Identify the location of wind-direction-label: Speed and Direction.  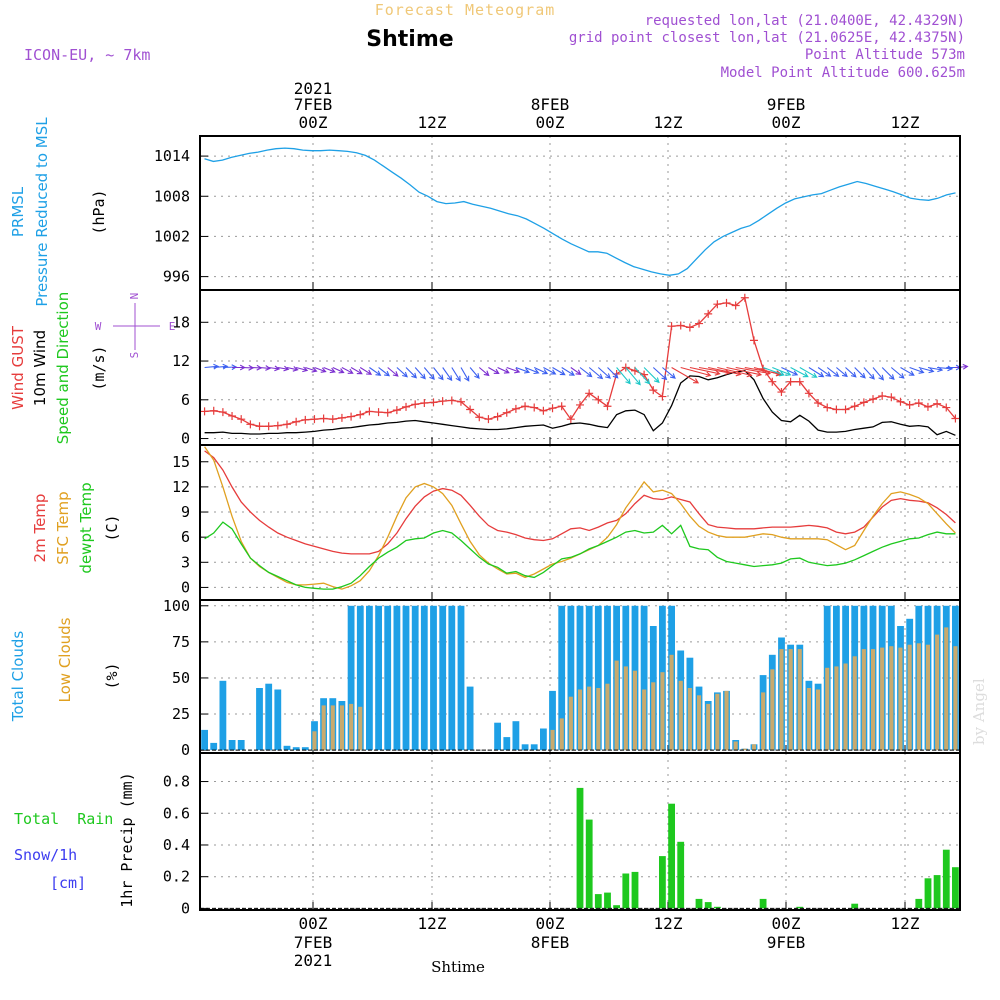
(63, 368).